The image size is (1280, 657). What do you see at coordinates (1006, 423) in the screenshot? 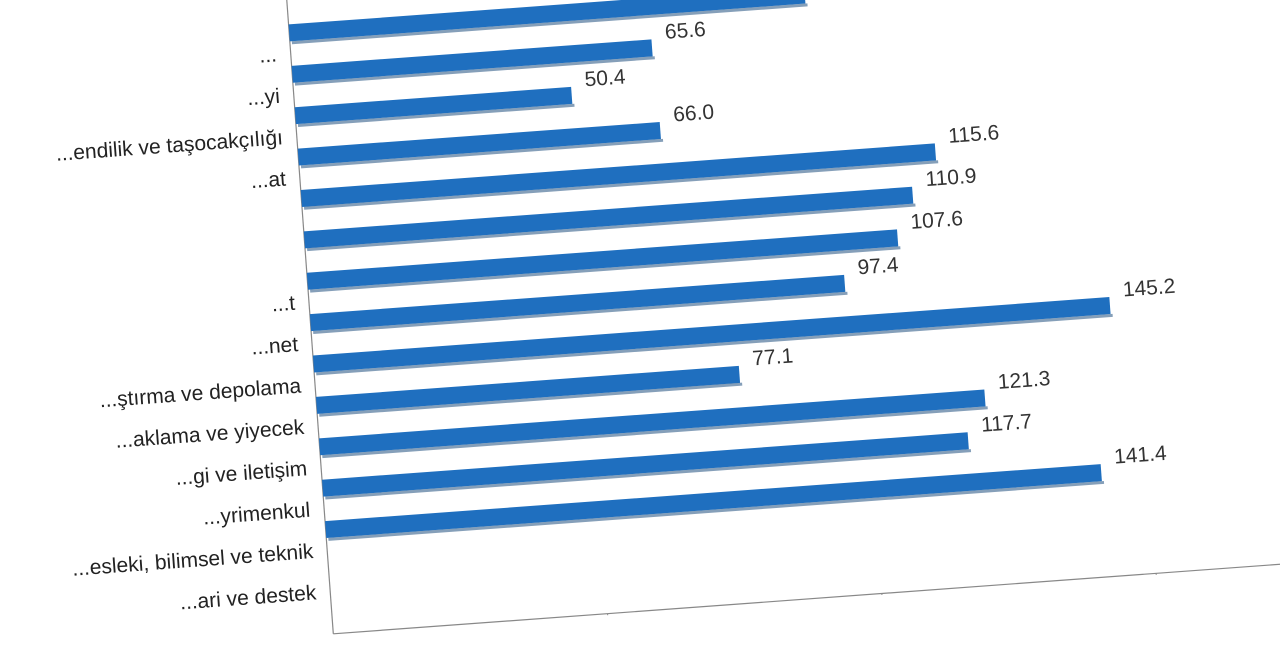
I see `value-label: 117.7` at bounding box center [1006, 423].